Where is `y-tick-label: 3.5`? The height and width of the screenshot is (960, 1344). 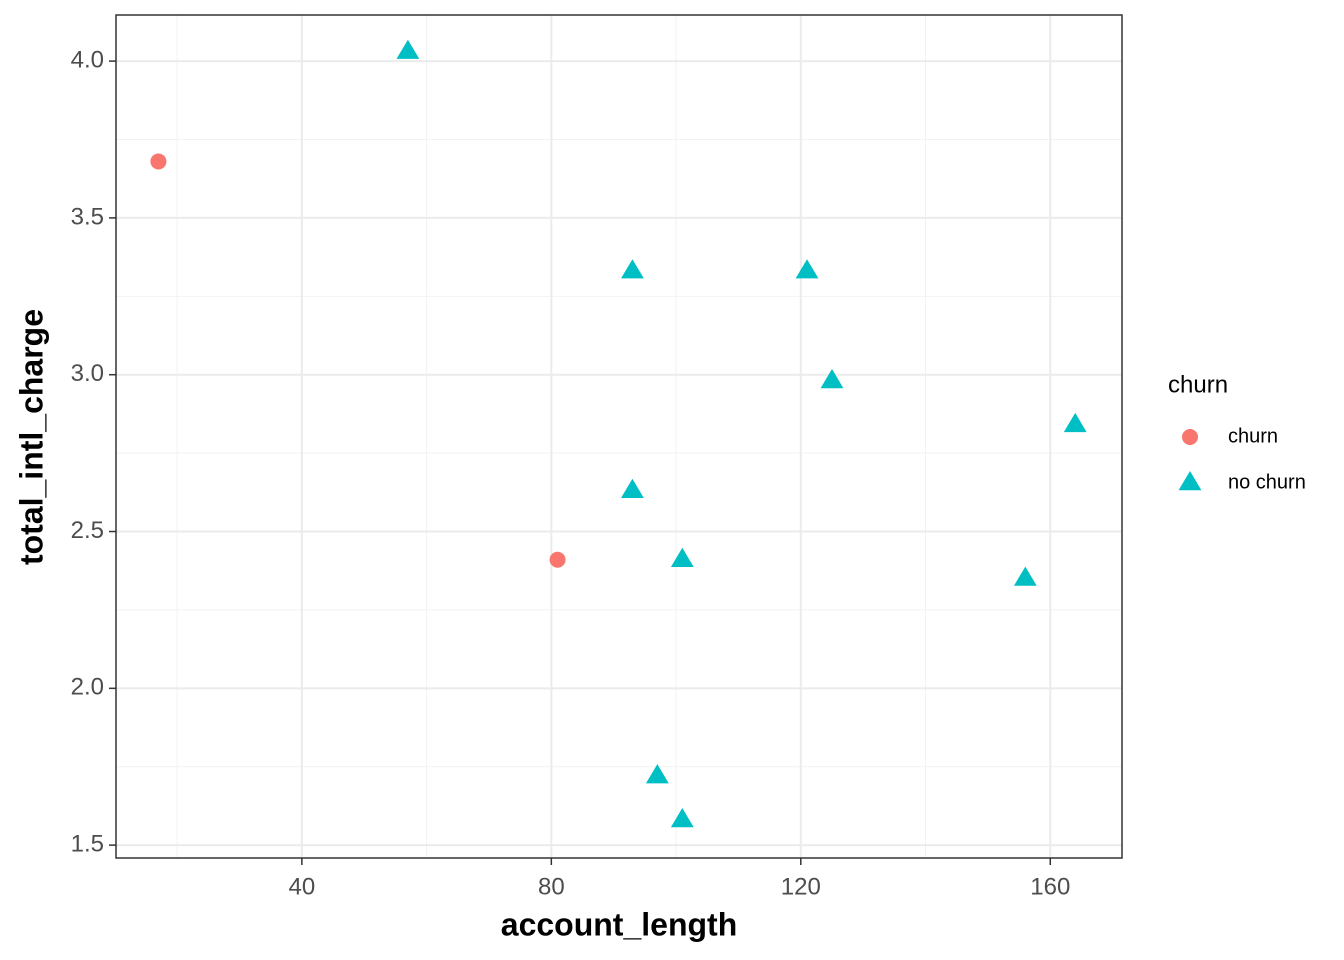
y-tick-label: 3.5 is located at coordinates (87, 216).